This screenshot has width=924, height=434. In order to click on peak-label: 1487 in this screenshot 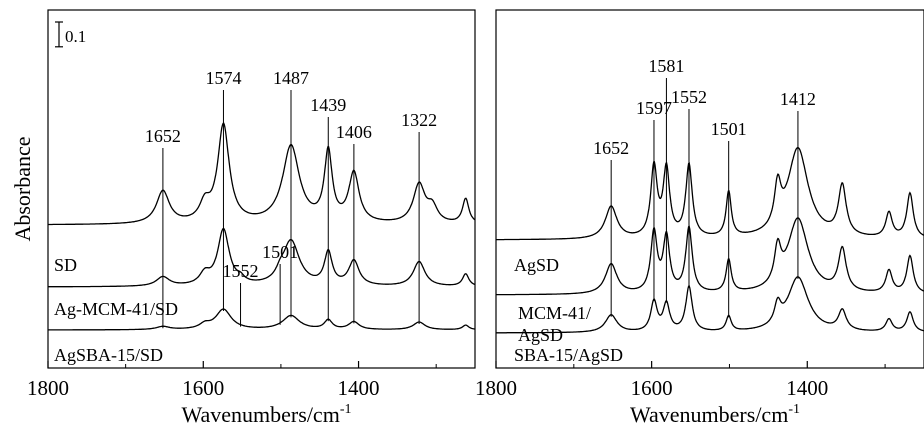, I will do `click(291, 78)`.